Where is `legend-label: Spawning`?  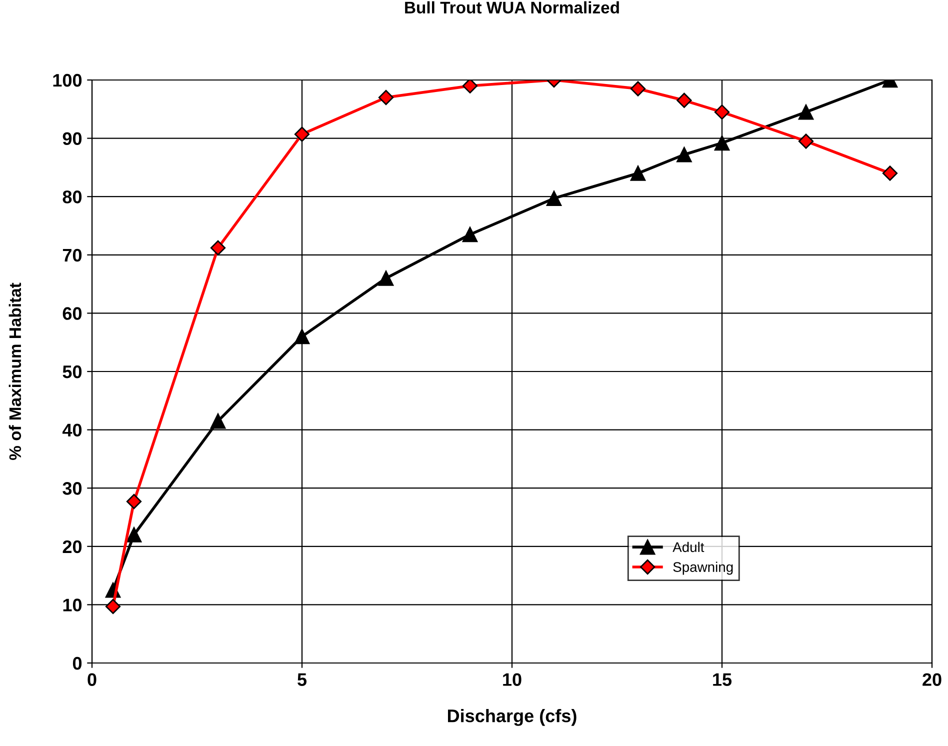 legend-label: Spawning is located at coordinates (703, 568).